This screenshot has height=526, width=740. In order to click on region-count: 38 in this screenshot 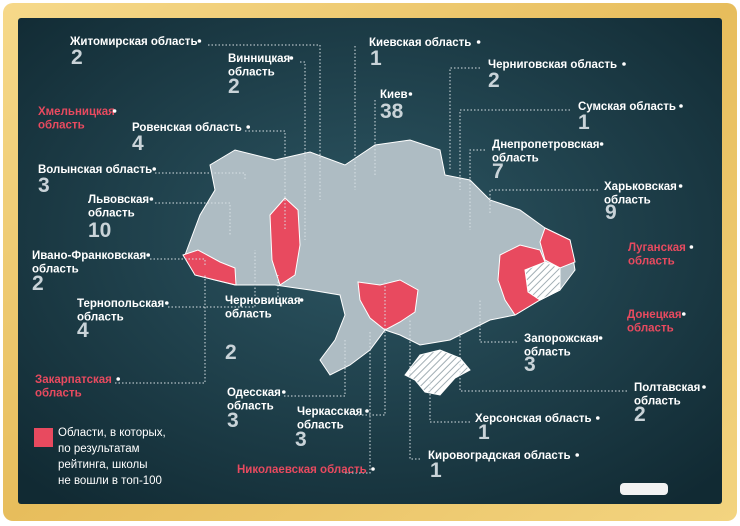, I will do `click(392, 111)`.